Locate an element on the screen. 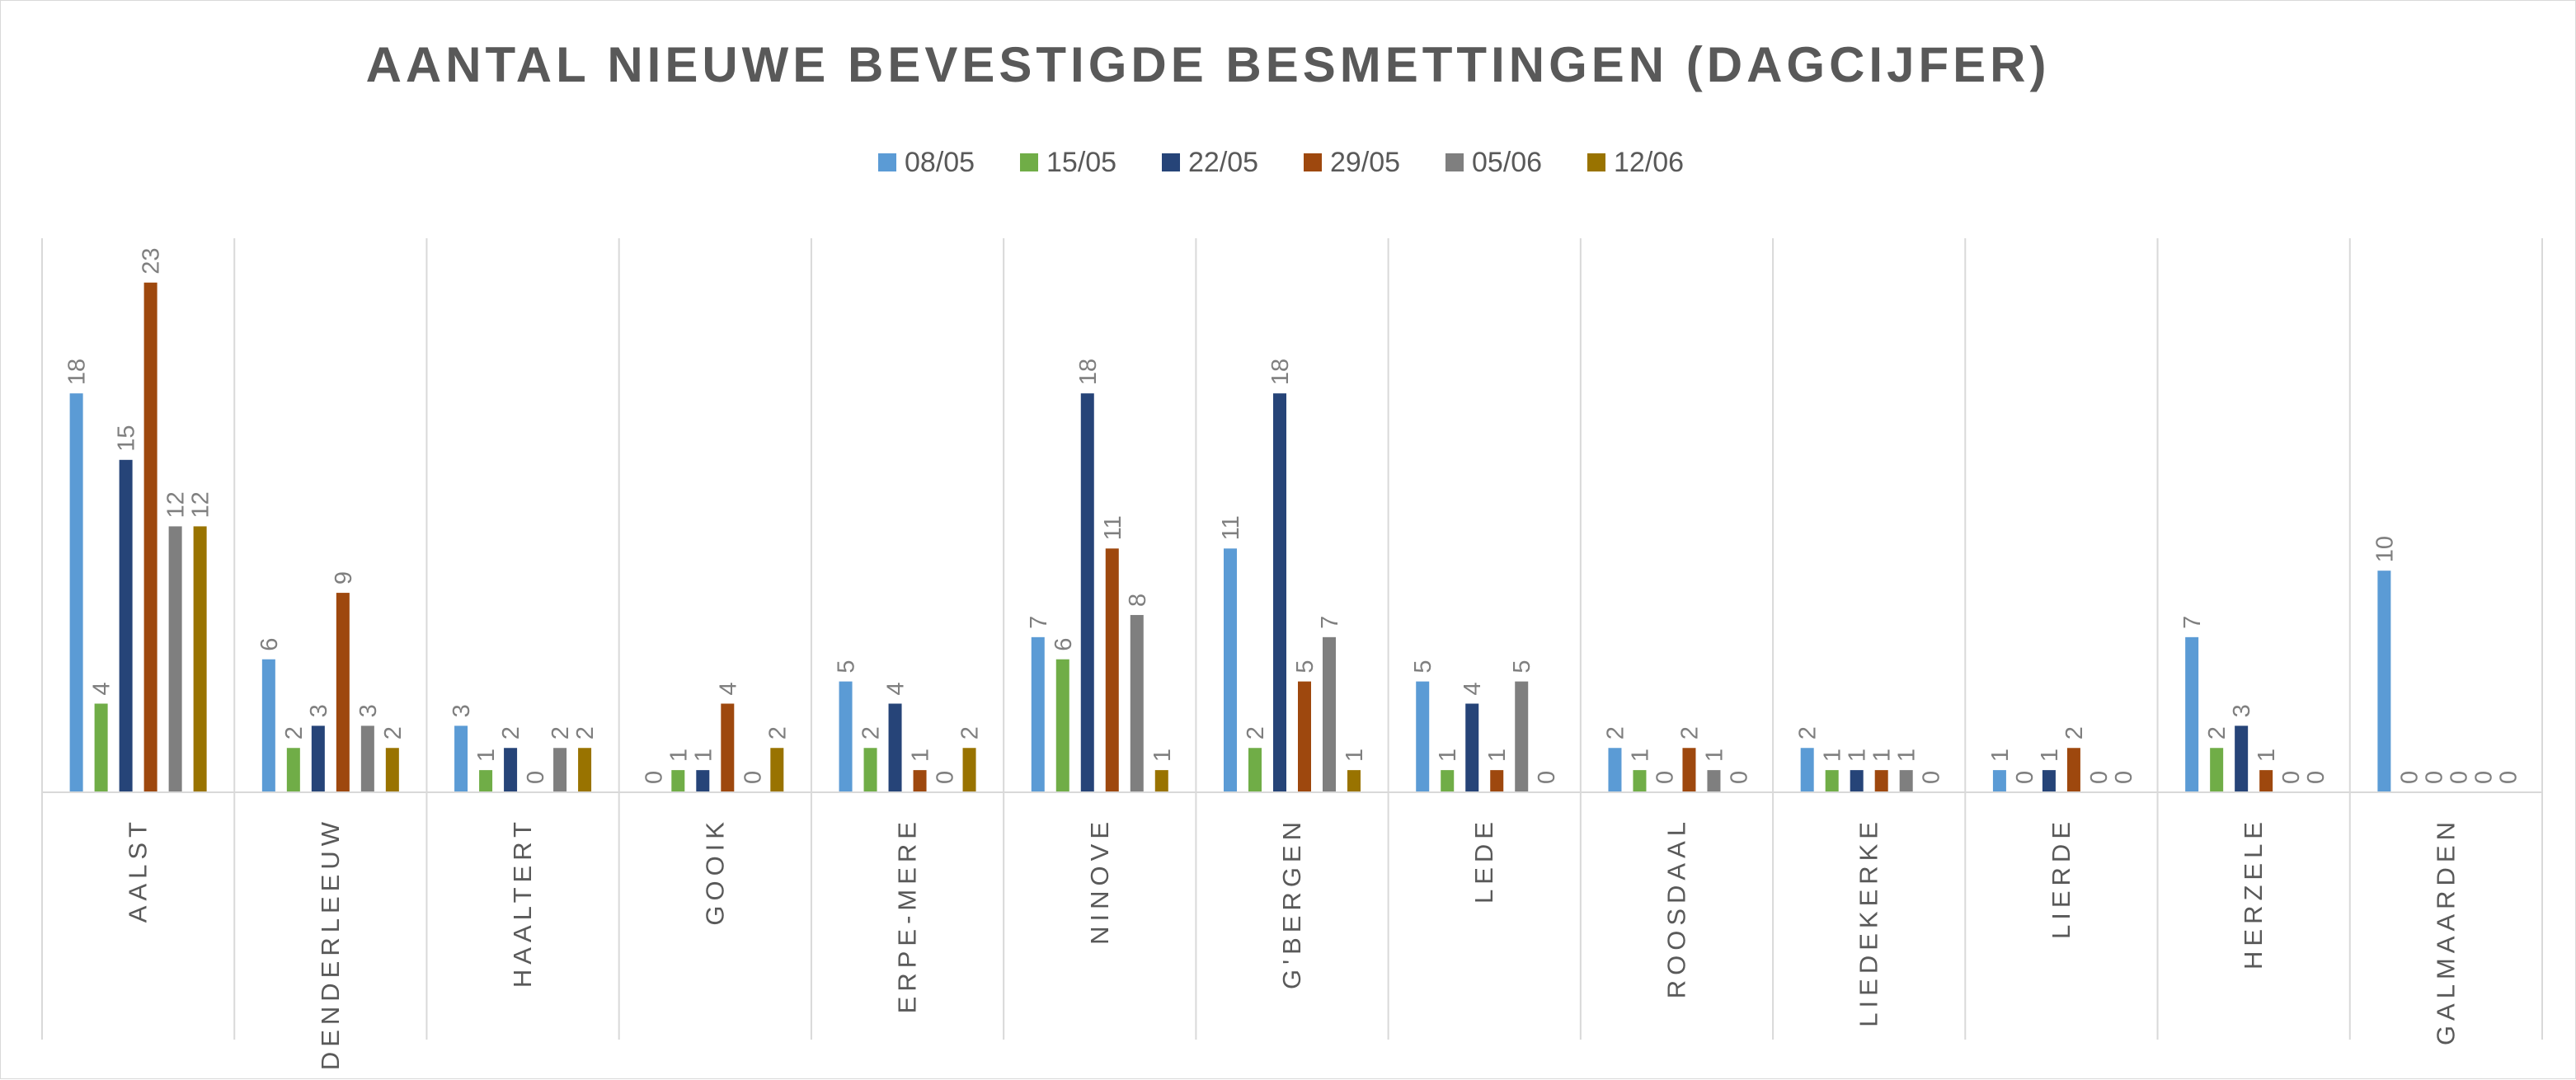  data-label-roosdaal-15-05: 1 is located at coordinates (1640, 756).